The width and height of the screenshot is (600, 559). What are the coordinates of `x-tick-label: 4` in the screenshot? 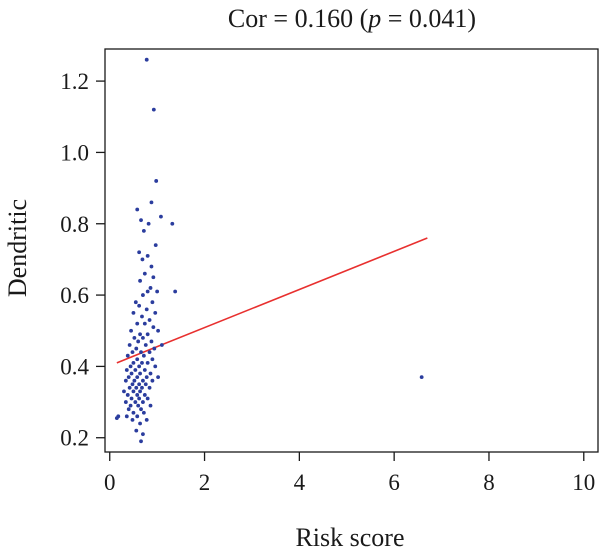 It's located at (300, 482).